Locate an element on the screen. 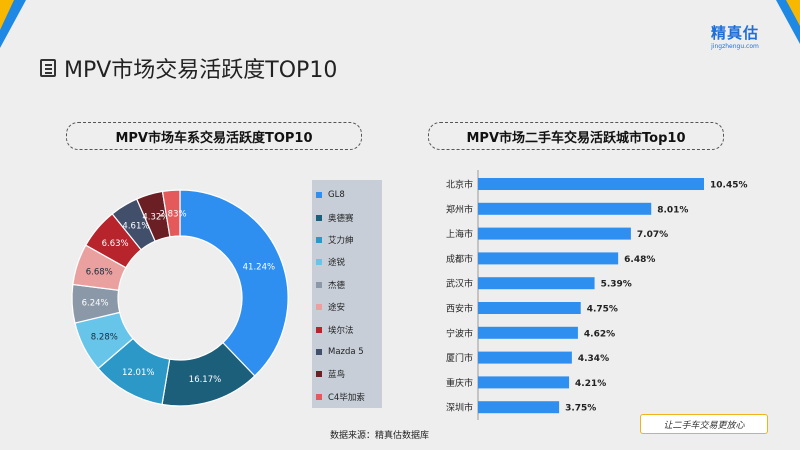 The width and height of the screenshot is (800, 450). legend-item: 途安 is located at coordinates (347, 307).